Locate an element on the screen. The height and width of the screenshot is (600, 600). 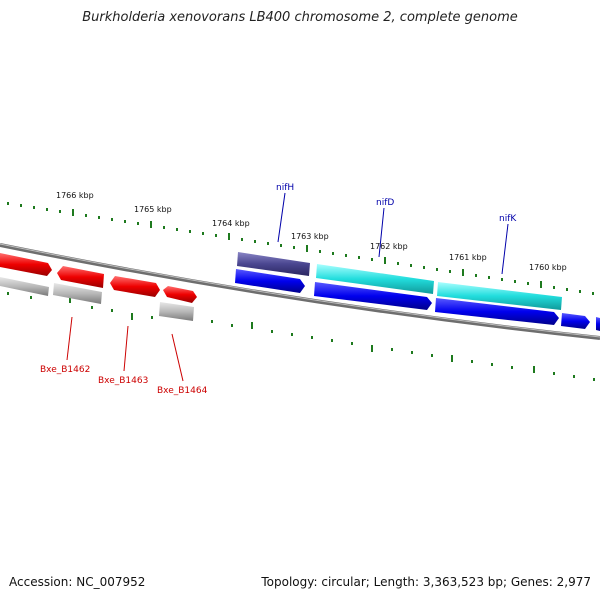
scale-label-1760: 1760 kbp is located at coordinates (548, 267).